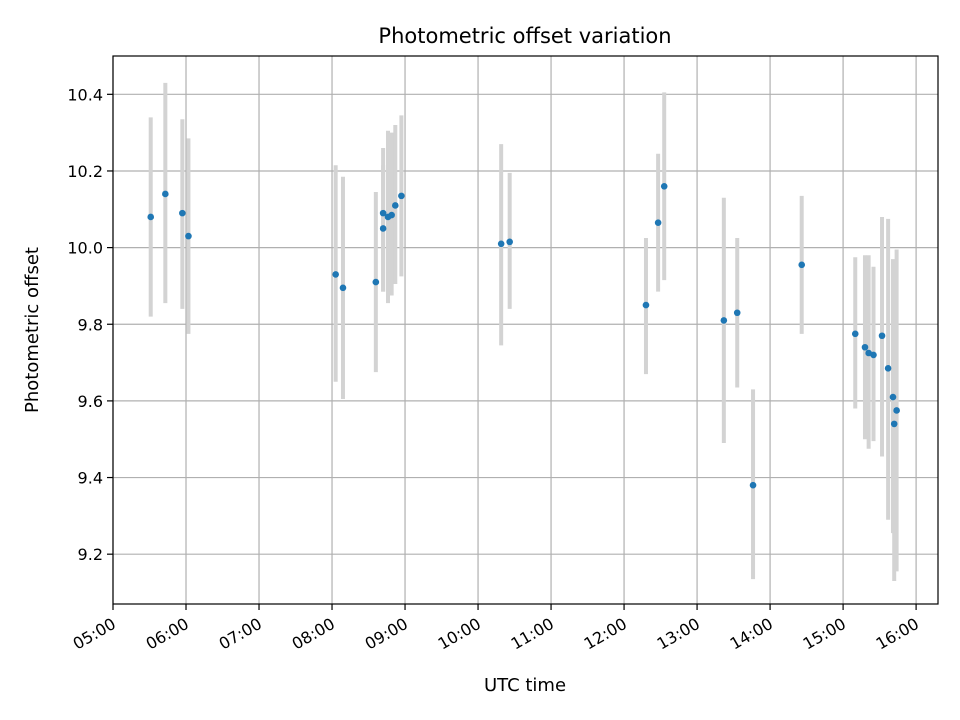 The width and height of the screenshot is (960, 720). Describe the element at coordinates (90, 324) in the screenshot. I see `y-tick-label: 9.8` at that location.